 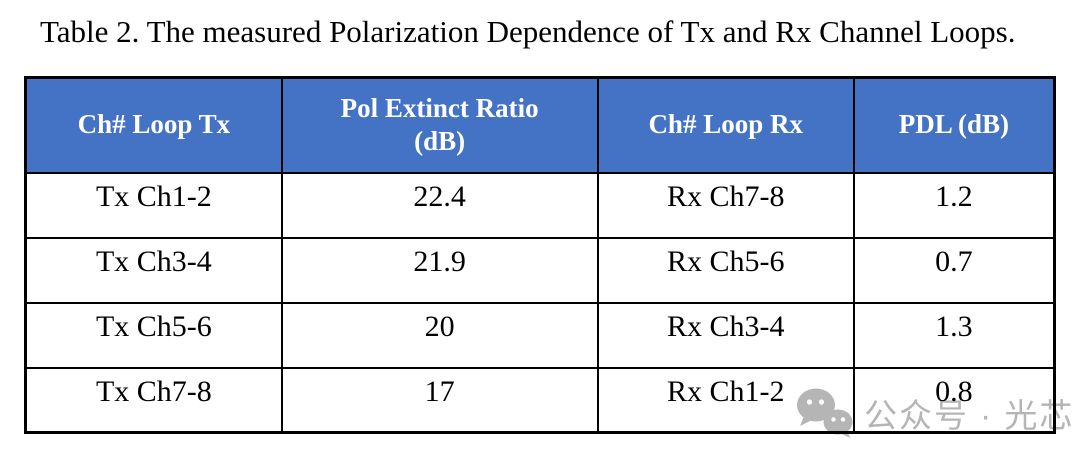 What do you see at coordinates (954, 335) in the screenshot?
I see `cell-pdl-value: 1.3` at bounding box center [954, 335].